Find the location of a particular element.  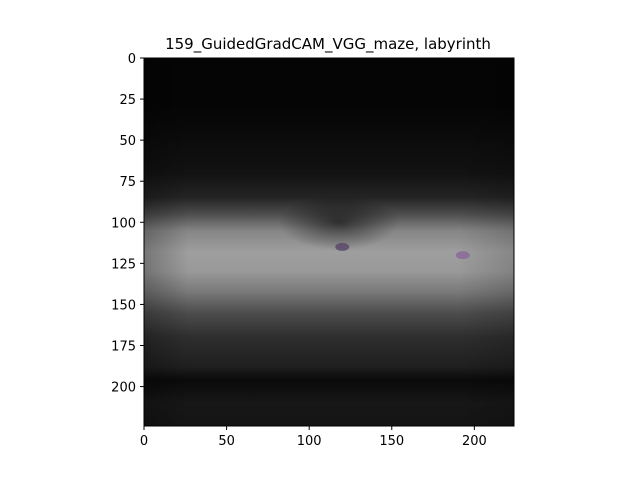

x-axis: 0 50 100 150 200 is located at coordinates (313, 437).